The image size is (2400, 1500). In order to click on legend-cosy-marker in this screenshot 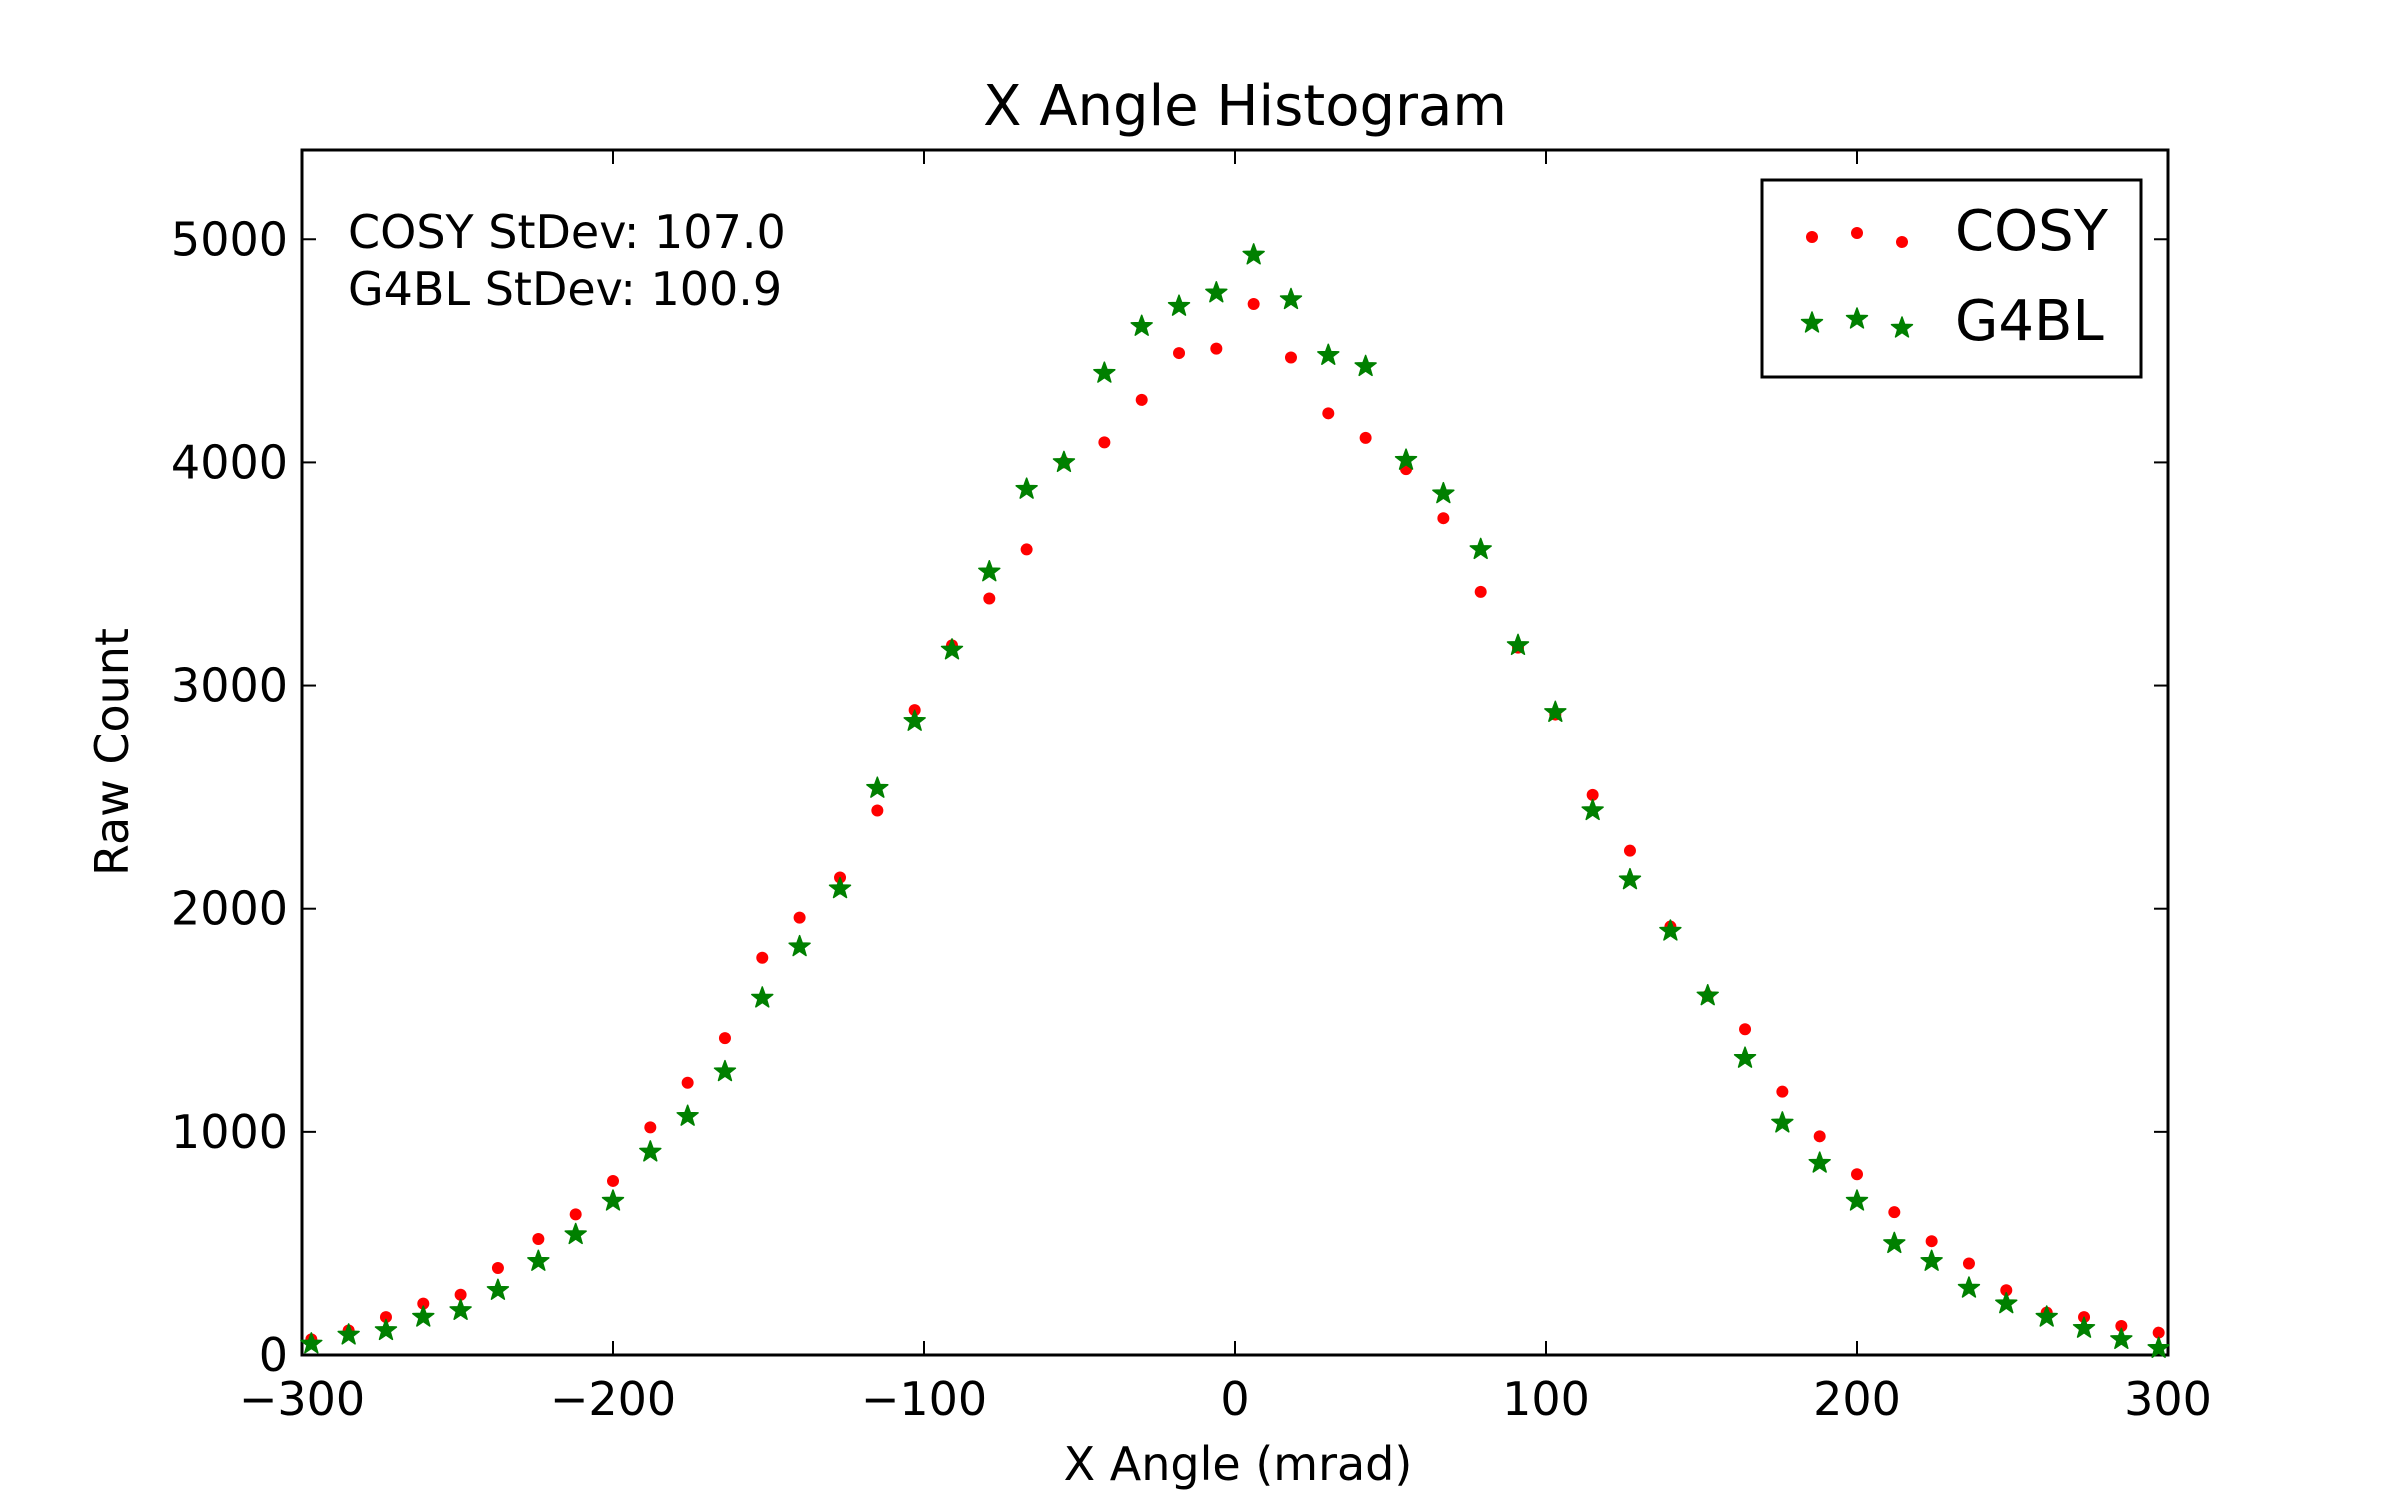, I will do `click(1857, 237)`.